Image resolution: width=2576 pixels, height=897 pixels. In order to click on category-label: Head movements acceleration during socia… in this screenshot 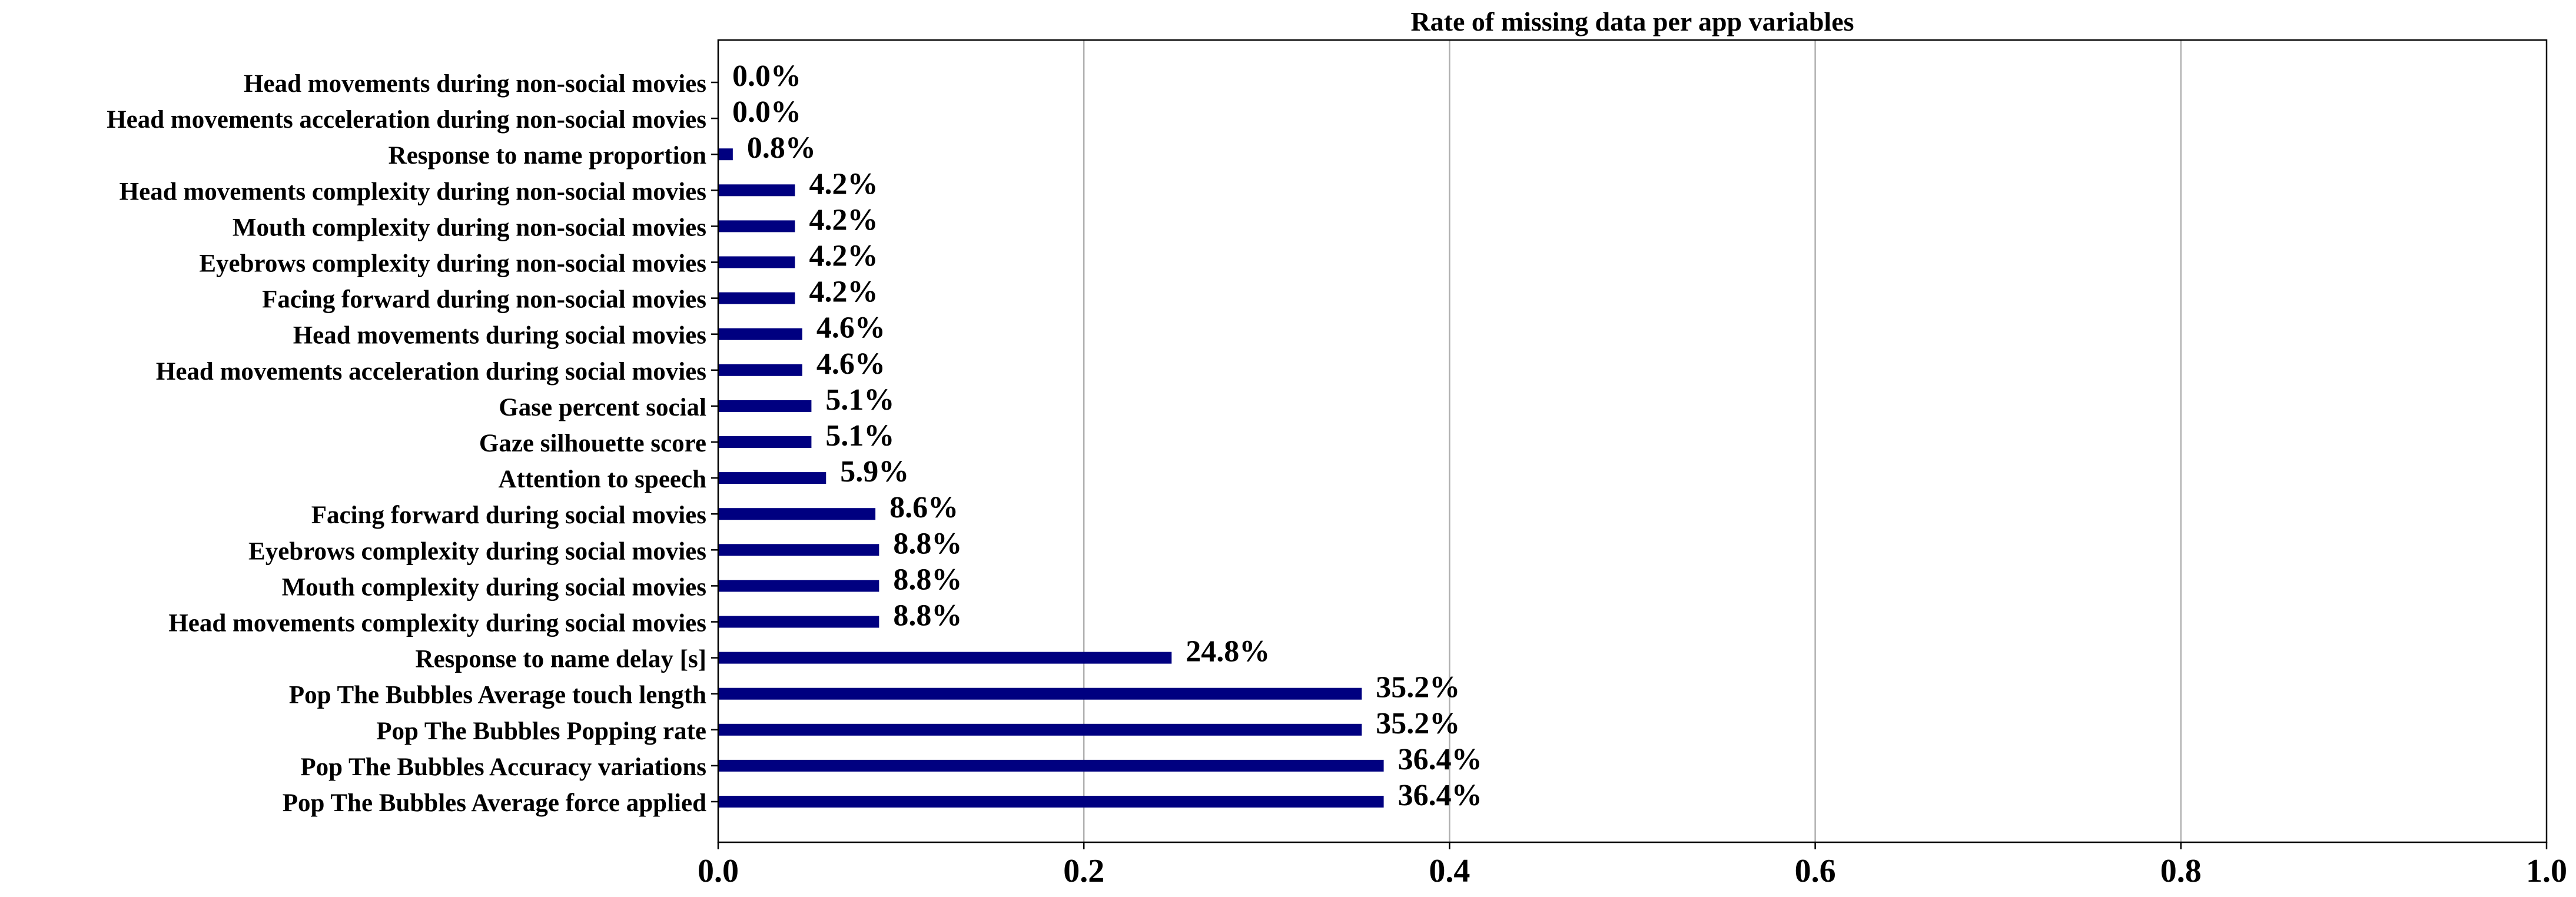, I will do `click(431, 372)`.